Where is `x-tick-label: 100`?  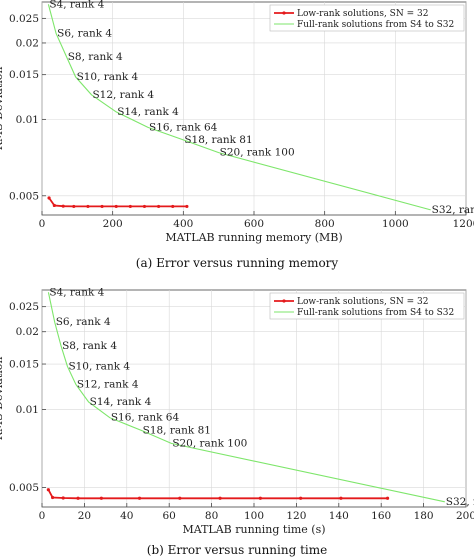
x-tick-label: 100 is located at coordinates (254, 516).